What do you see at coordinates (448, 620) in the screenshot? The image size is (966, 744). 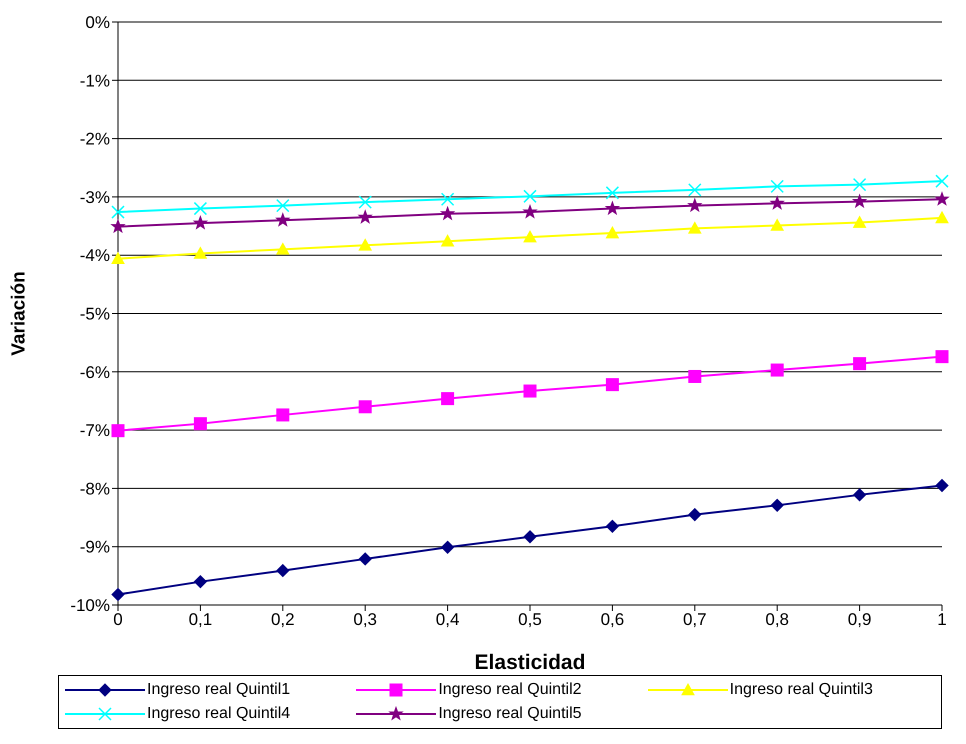 I see `x-tick-label: 0,4` at bounding box center [448, 620].